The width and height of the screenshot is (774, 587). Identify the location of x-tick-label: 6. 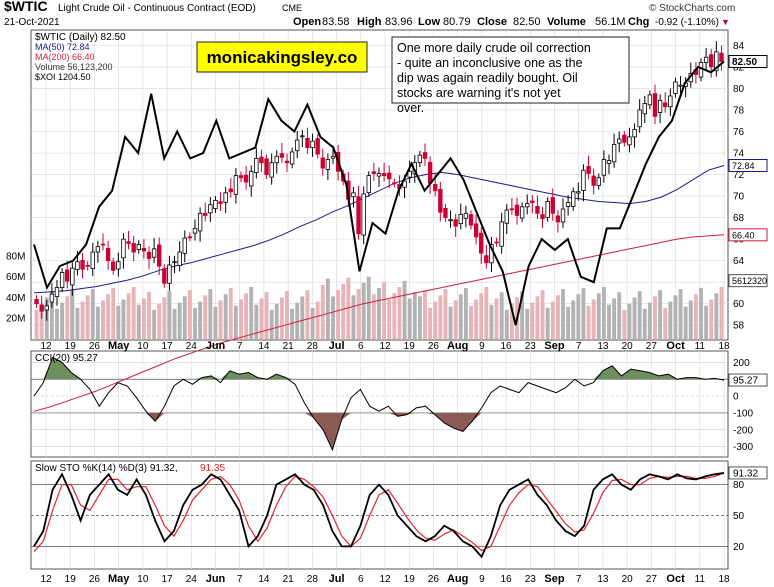
(361, 579).